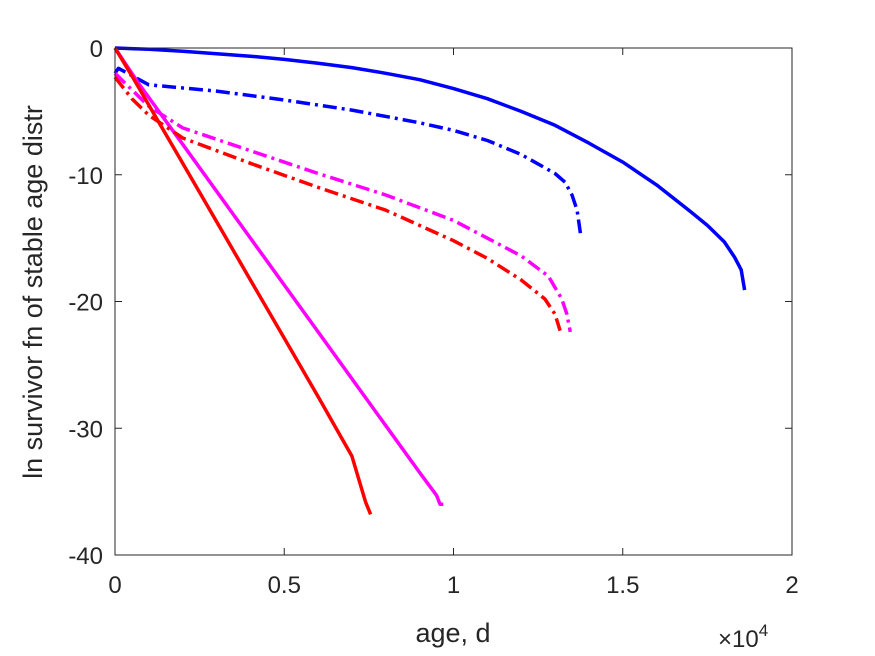 This screenshot has height=656, width=875. I want to click on y-tick-label: -40, so click(85, 556).